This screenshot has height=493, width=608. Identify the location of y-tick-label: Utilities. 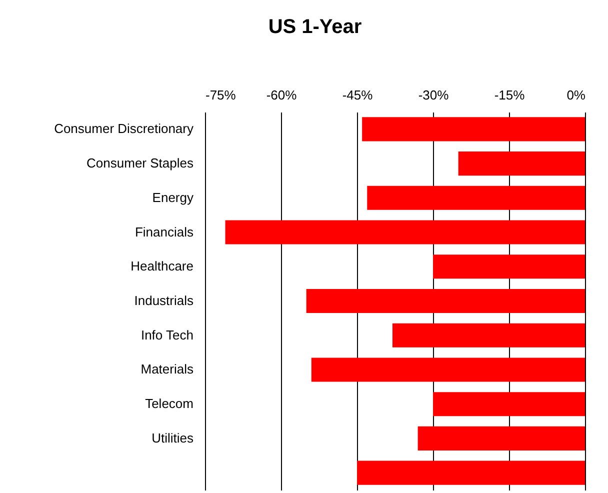
(173, 438).